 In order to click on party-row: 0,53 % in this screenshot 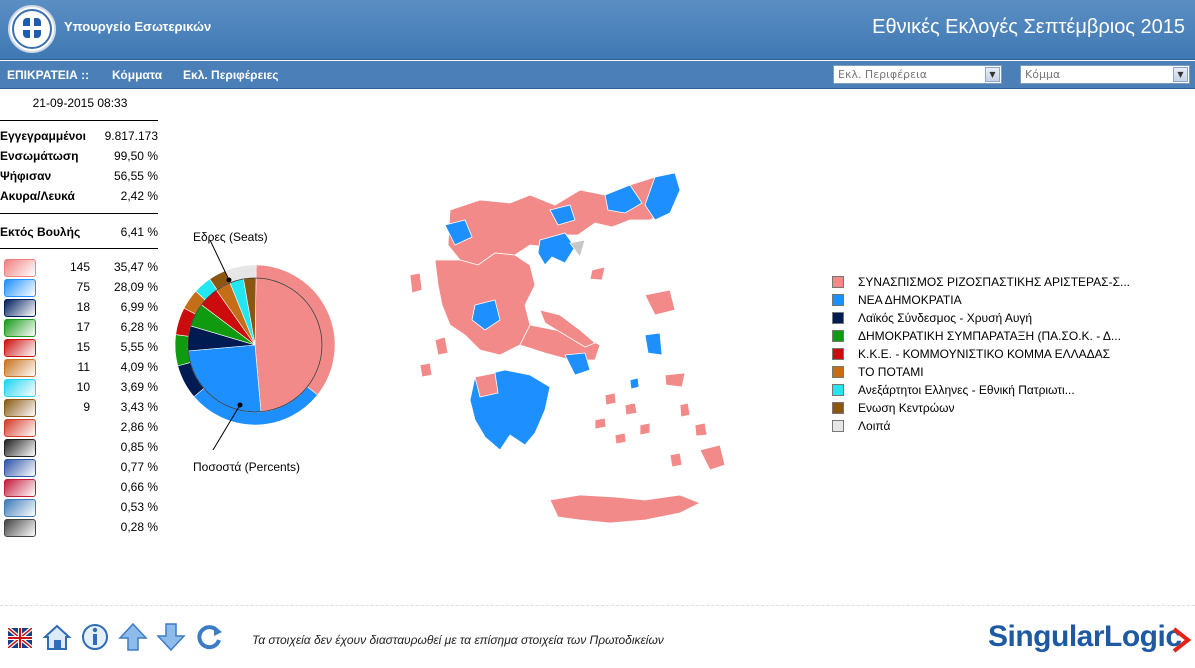, I will do `click(80, 508)`.